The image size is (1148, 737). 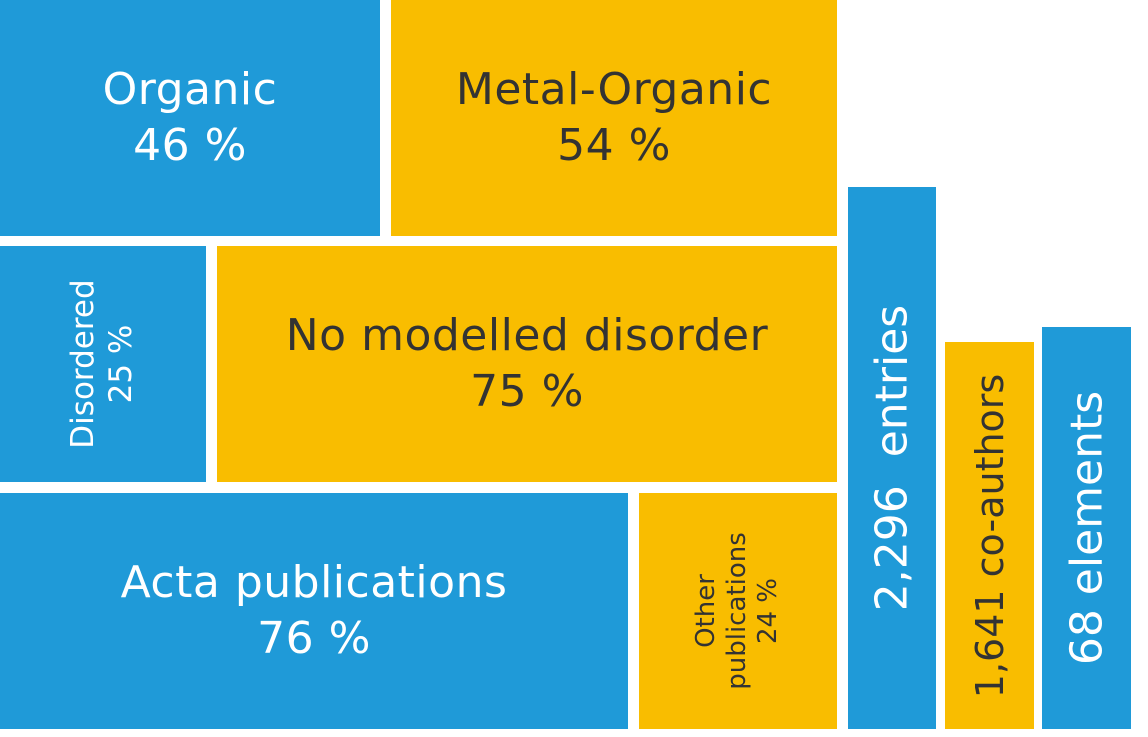 What do you see at coordinates (190, 90) in the screenshot?
I see `organic-label: Organic` at bounding box center [190, 90].